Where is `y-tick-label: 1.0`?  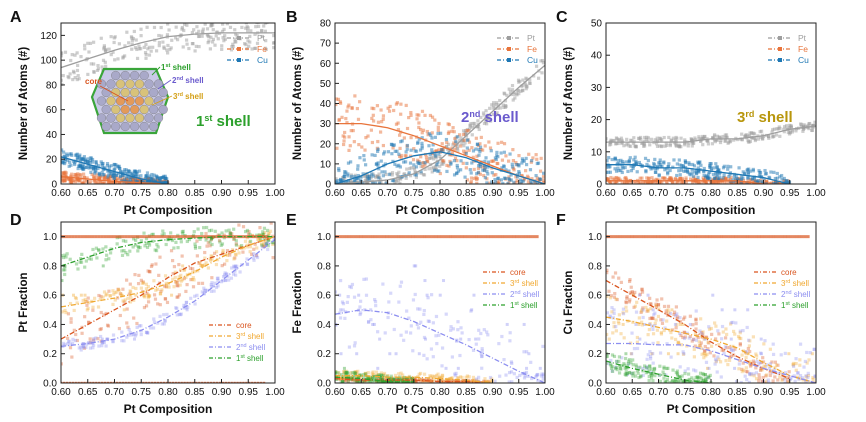 y-tick-label: 1.0 is located at coordinates (595, 237).